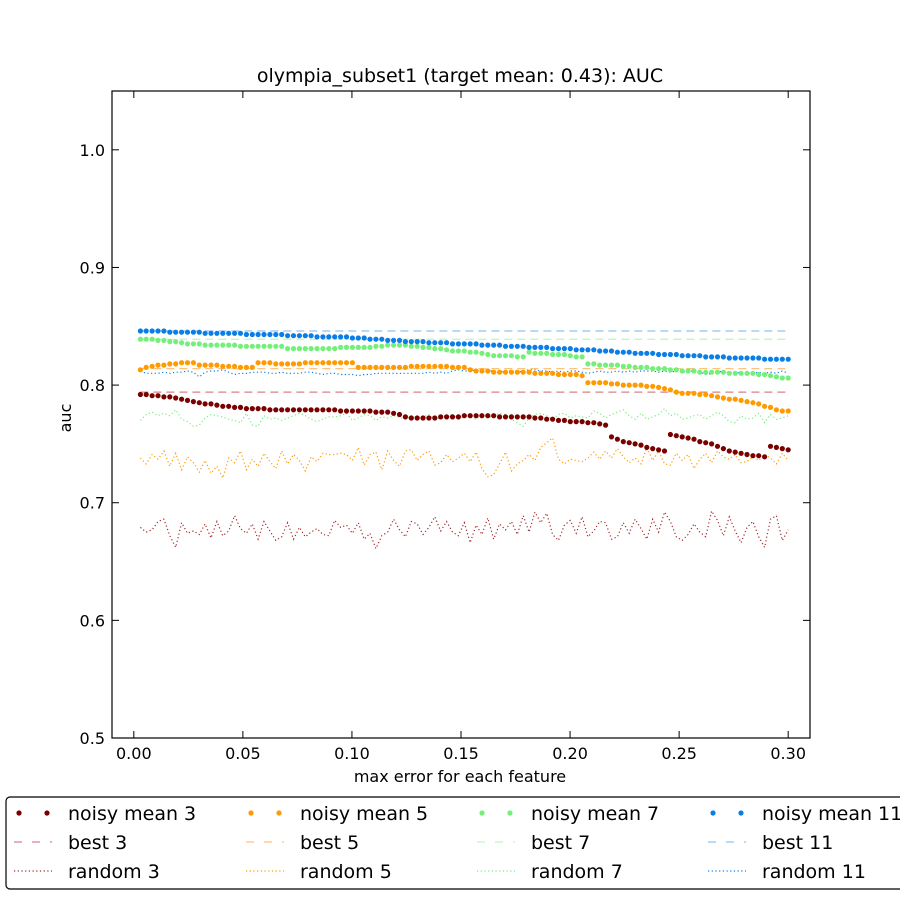  I want to click on legend-noisy-11-marker, so click(713, 813).